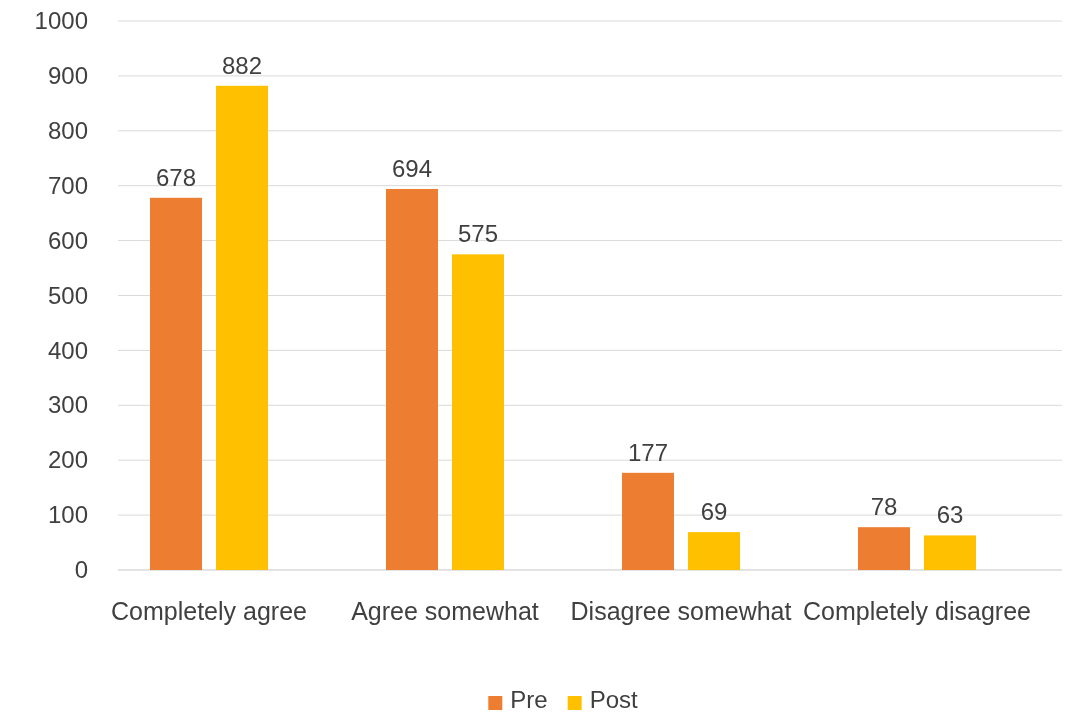 The width and height of the screenshot is (1071, 714). What do you see at coordinates (67, 350) in the screenshot?
I see `y-tick-label: 400` at bounding box center [67, 350].